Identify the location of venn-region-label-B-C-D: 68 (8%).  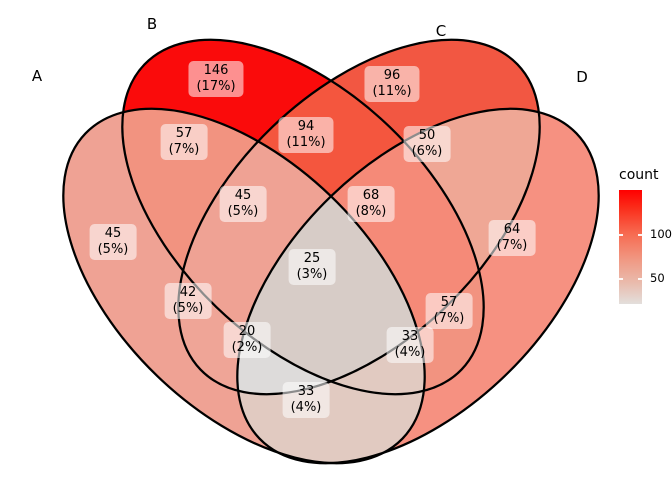
(371, 204).